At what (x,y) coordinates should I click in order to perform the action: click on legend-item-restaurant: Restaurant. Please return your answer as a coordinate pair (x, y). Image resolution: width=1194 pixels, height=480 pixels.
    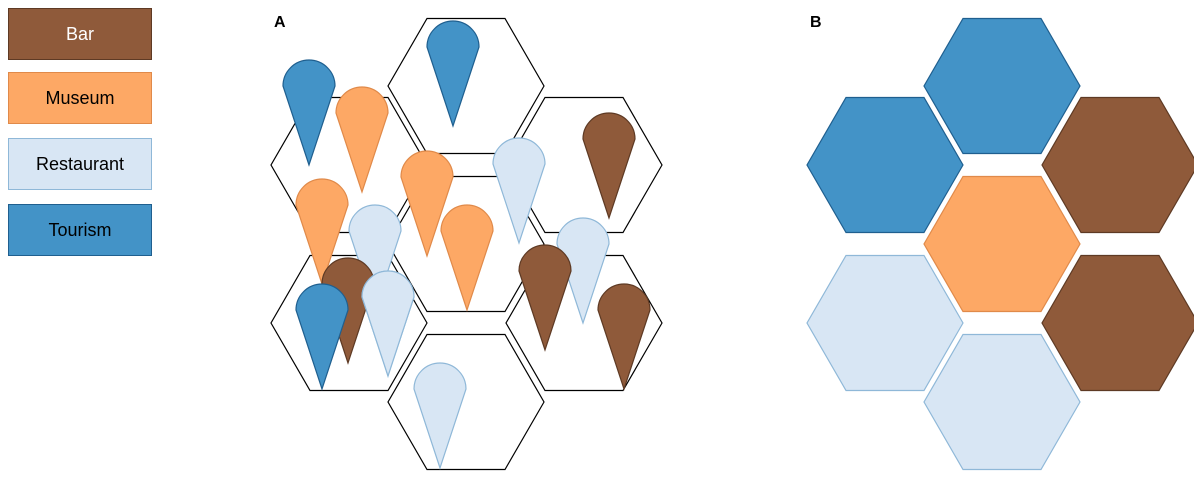
    Looking at the image, I should click on (80, 164).